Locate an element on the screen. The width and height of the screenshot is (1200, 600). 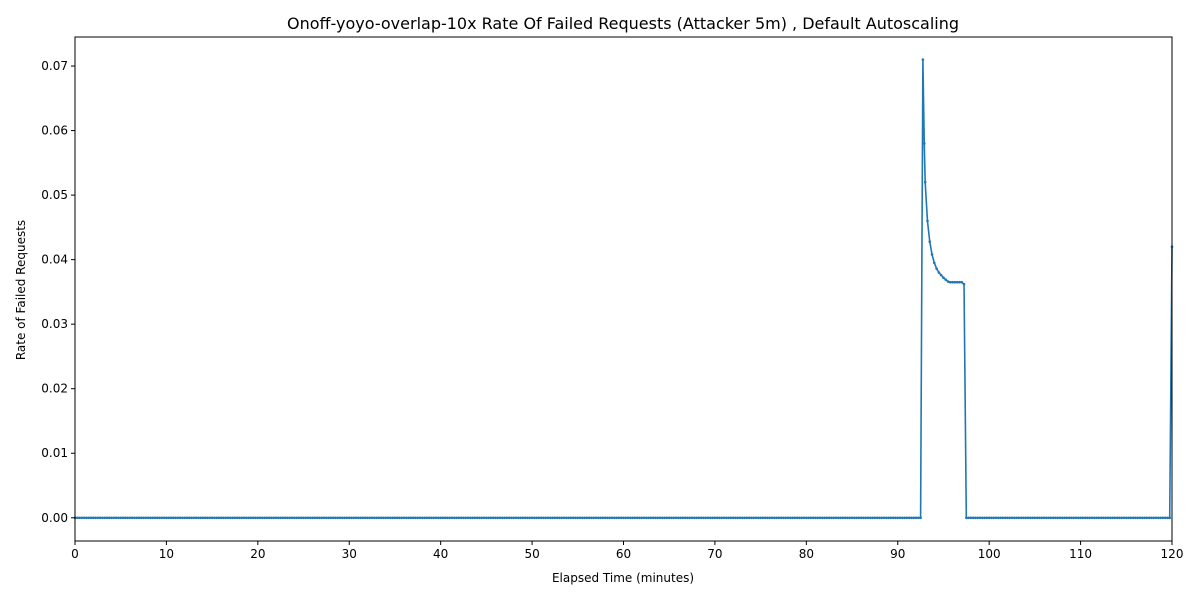
x-tick-label: 20 is located at coordinates (257, 554).